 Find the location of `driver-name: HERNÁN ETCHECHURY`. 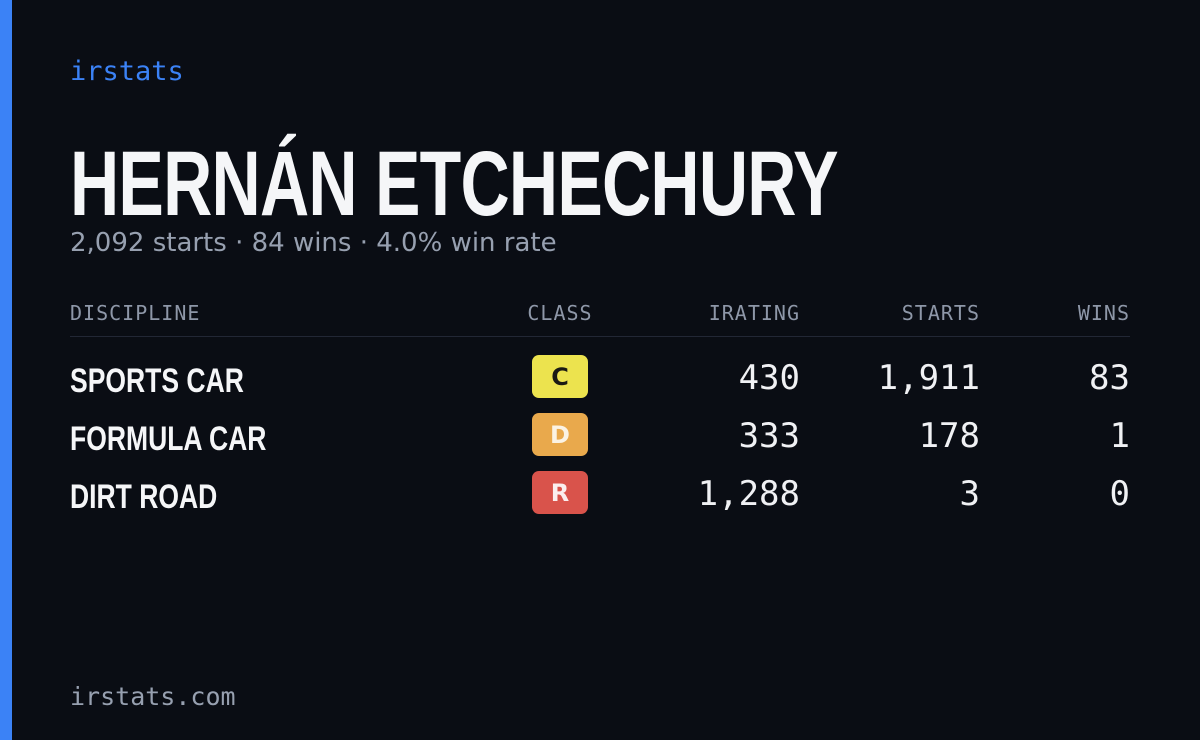

driver-name: HERNÁN ETCHECHURY is located at coordinates (454, 184).